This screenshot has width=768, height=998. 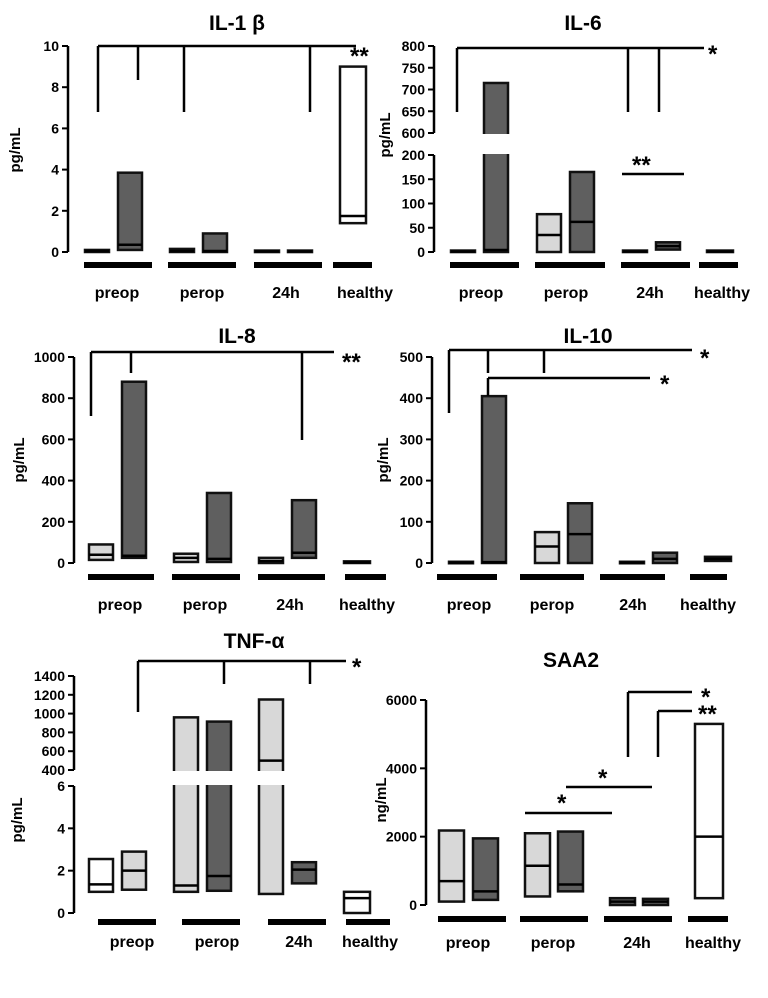 I want to click on chart-title: IL-8, so click(x=237, y=336).